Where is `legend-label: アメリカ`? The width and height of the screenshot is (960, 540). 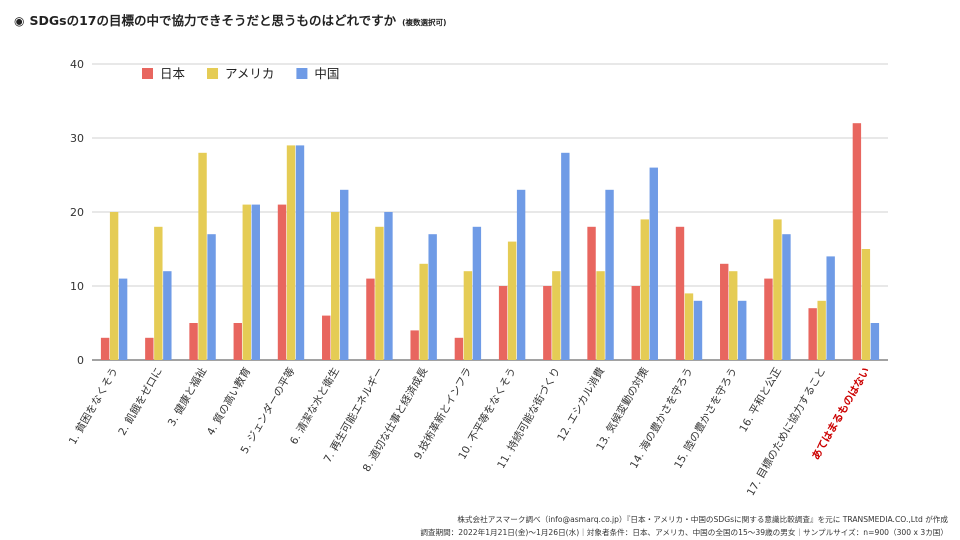
legend-label: アメリカ is located at coordinates (249, 73).